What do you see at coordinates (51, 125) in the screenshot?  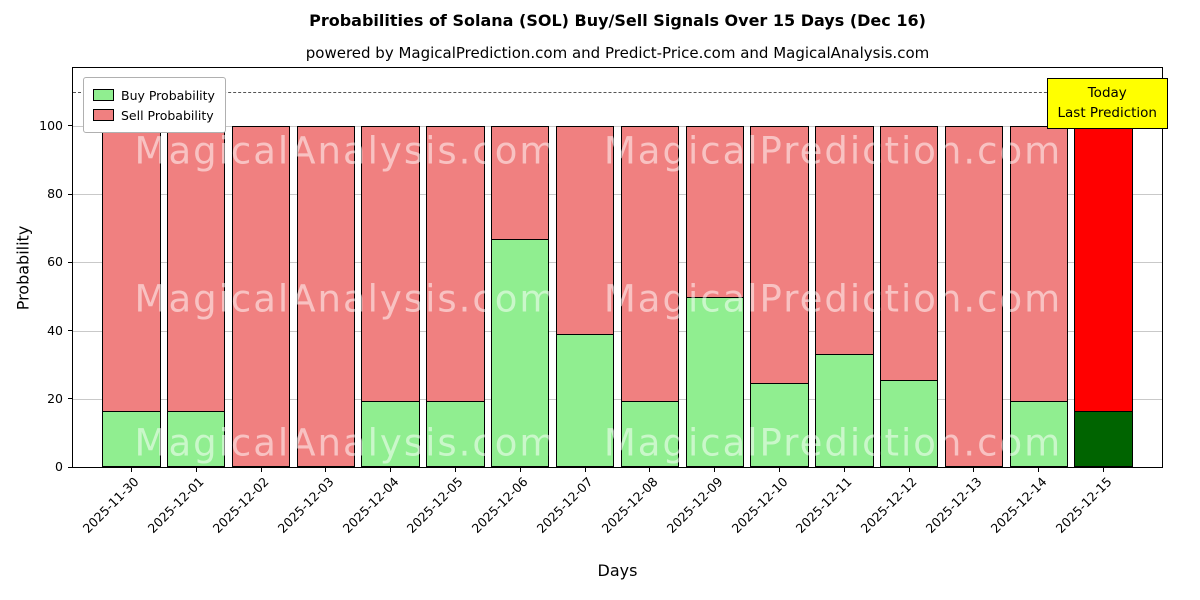 I see `y-tick-label: 100` at bounding box center [51, 125].